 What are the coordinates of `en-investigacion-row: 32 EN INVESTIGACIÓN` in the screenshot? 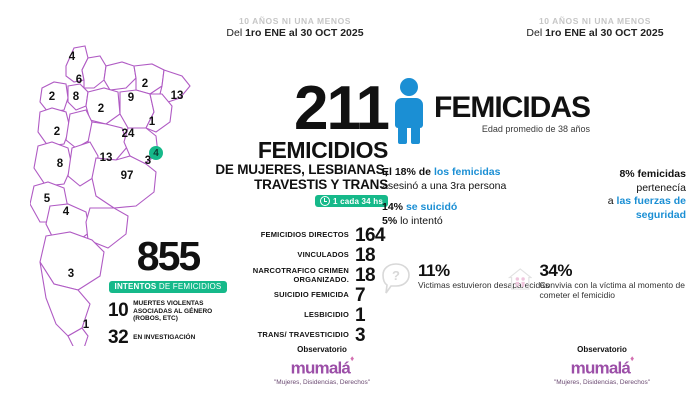 It's located at (168, 337).